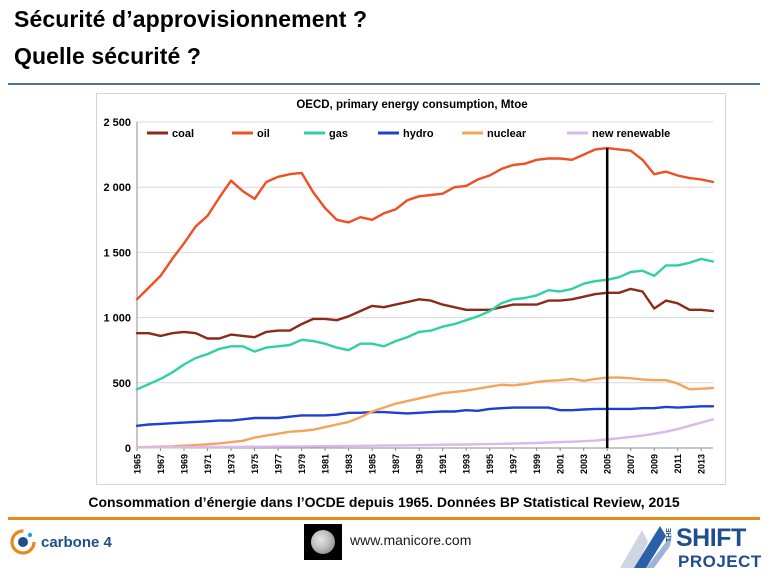  I want to click on x-tick-label: 2009, so click(655, 464).